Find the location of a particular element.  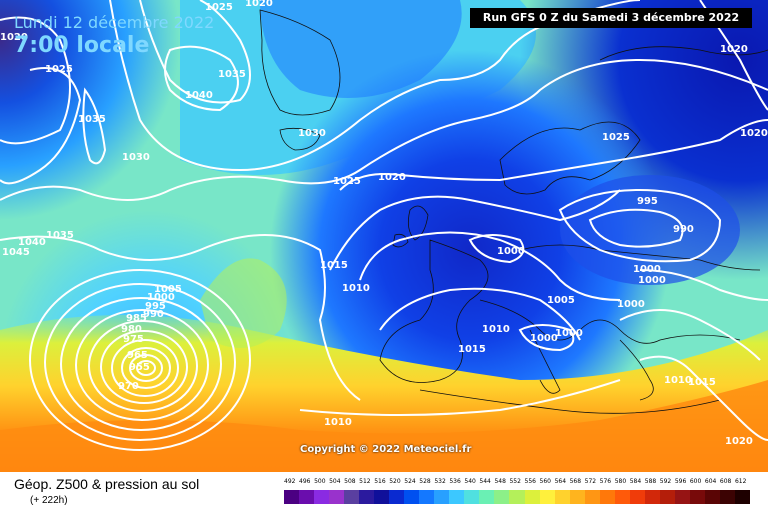

legend-swatch: 492 is located at coordinates (292, 491).